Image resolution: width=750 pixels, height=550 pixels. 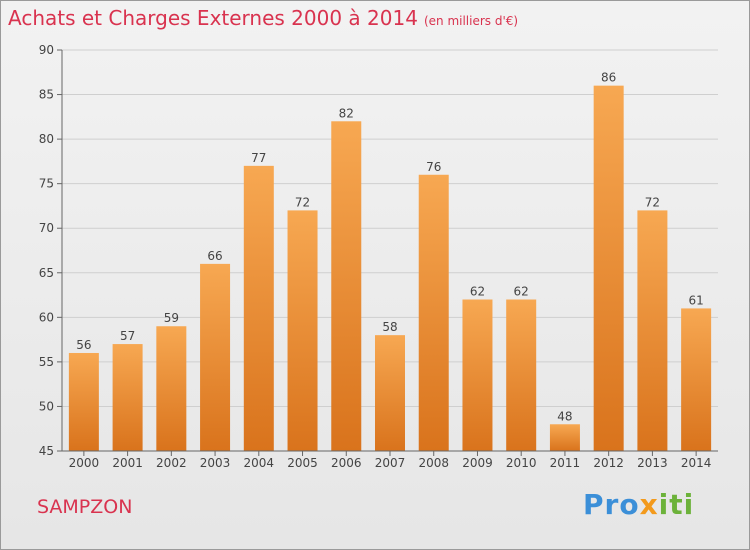 I want to click on y-tick-label: 80, so click(x=46, y=139).